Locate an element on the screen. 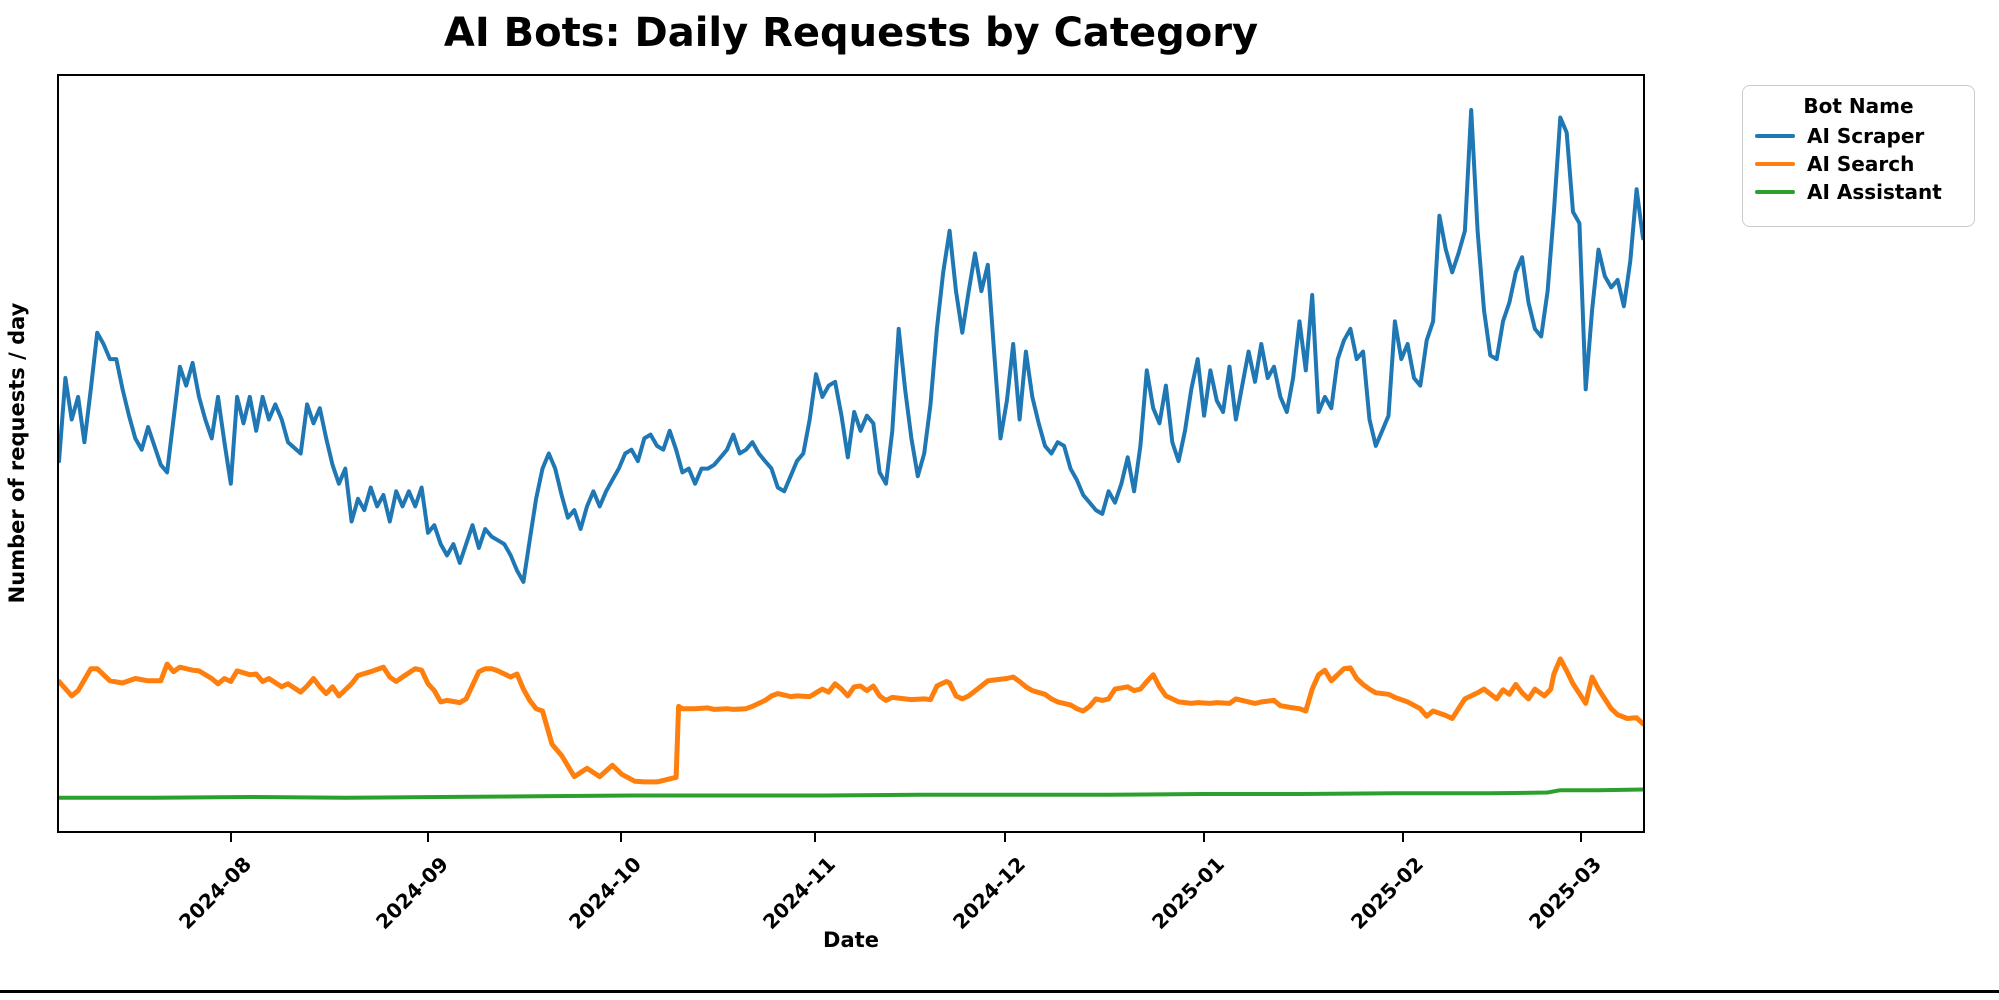 The height and width of the screenshot is (1000, 1999). legend-title: Bot Name is located at coordinates (1858, 106).